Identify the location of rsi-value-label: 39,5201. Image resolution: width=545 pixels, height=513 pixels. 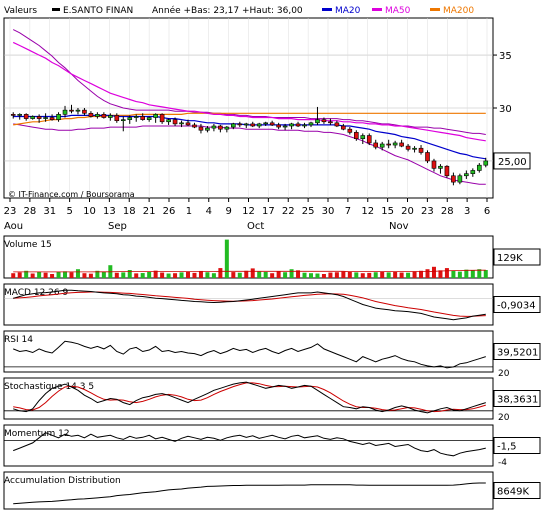
(517, 353).